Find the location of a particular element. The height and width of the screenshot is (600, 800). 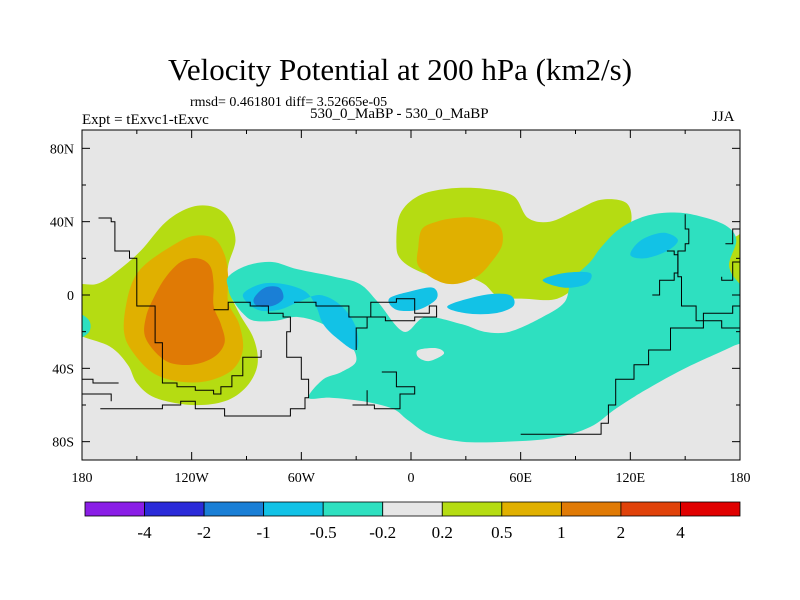

experiment-label: Expt = tExvc1-tExvc is located at coordinates (145, 120).